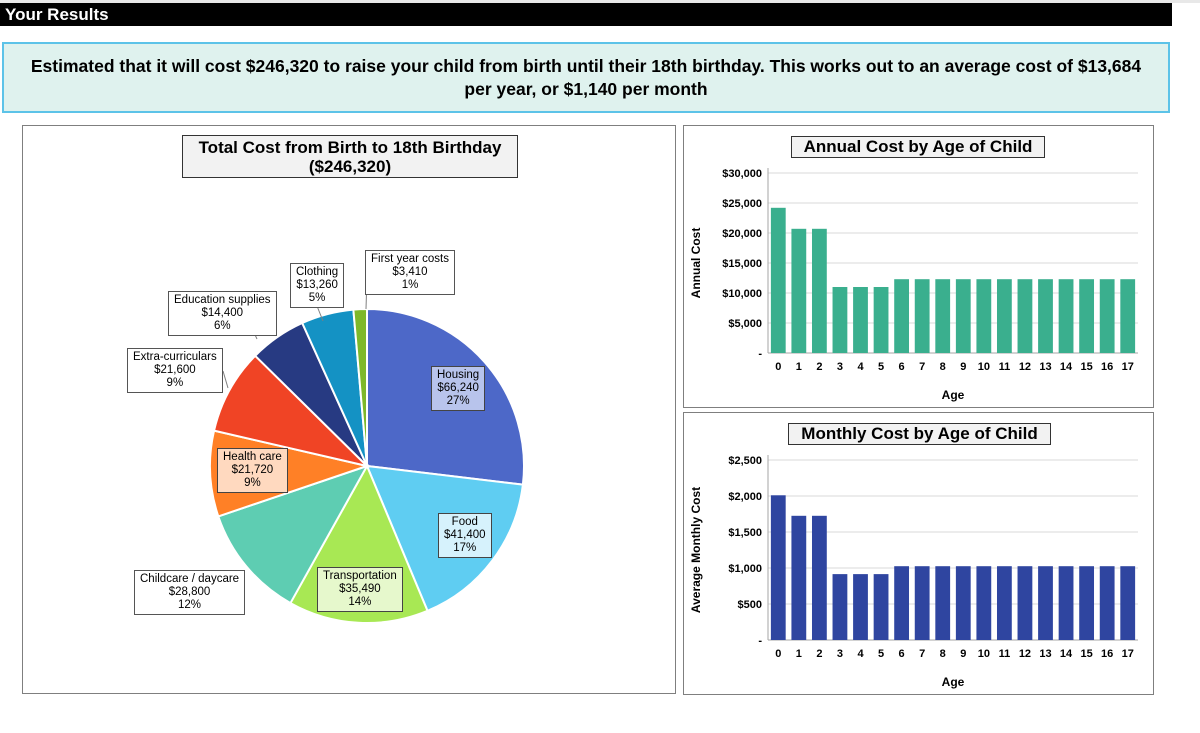  Describe the element at coordinates (175, 357) in the screenshot. I see `pie-label-name: Extra-curriculars` at that location.